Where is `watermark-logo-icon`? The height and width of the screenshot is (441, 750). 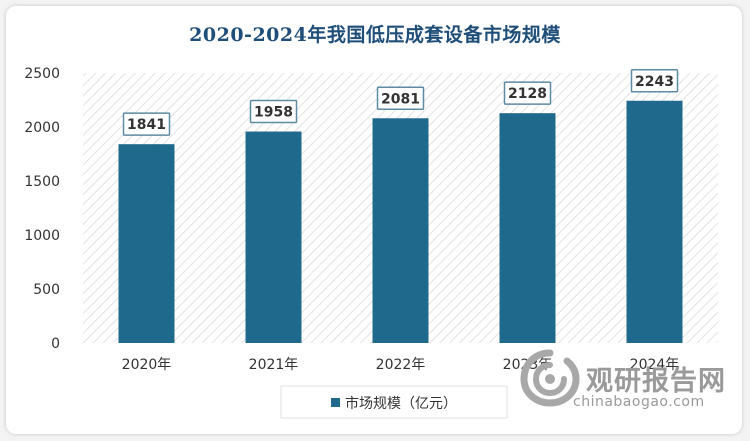
watermark-logo-icon is located at coordinates (550, 378).